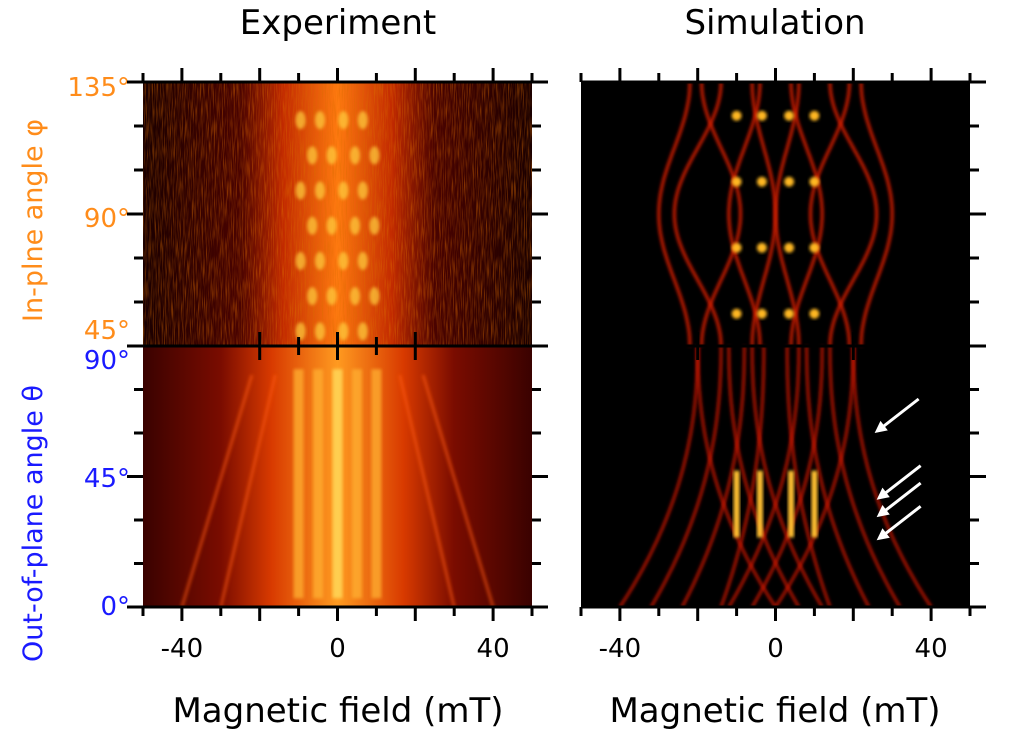 The image size is (1020, 739). What do you see at coordinates (337, 711) in the screenshot?
I see `x-axis-label-experiment: Magnetic field (mT)` at bounding box center [337, 711].